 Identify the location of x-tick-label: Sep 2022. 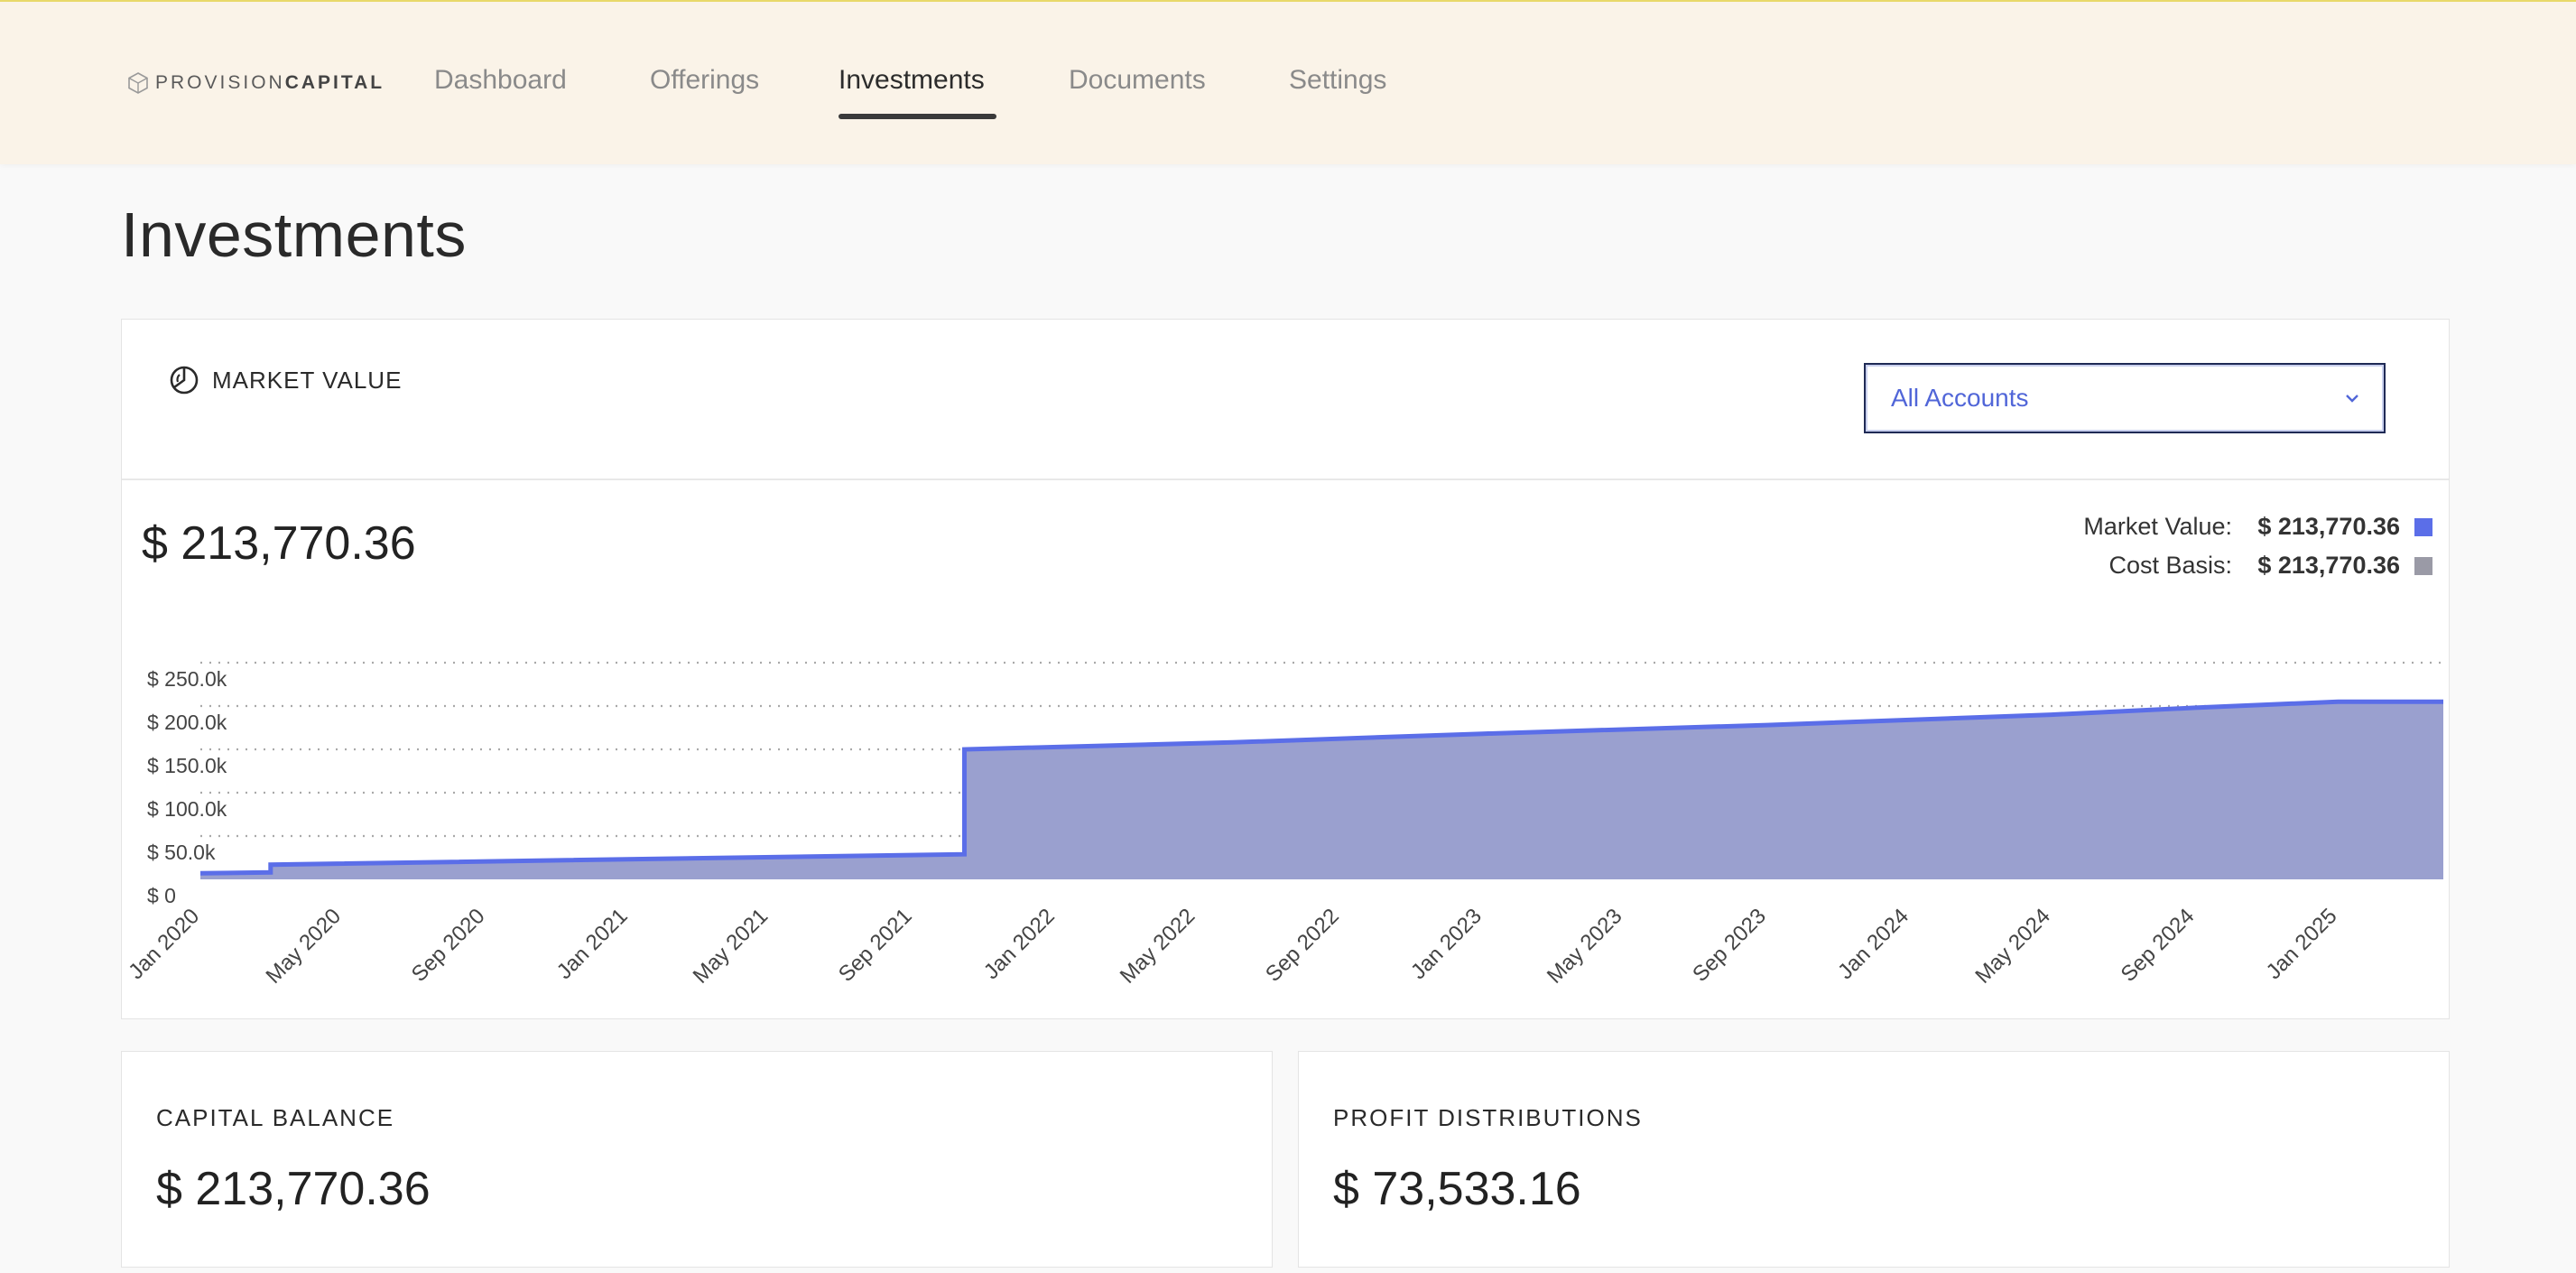
(1302, 945).